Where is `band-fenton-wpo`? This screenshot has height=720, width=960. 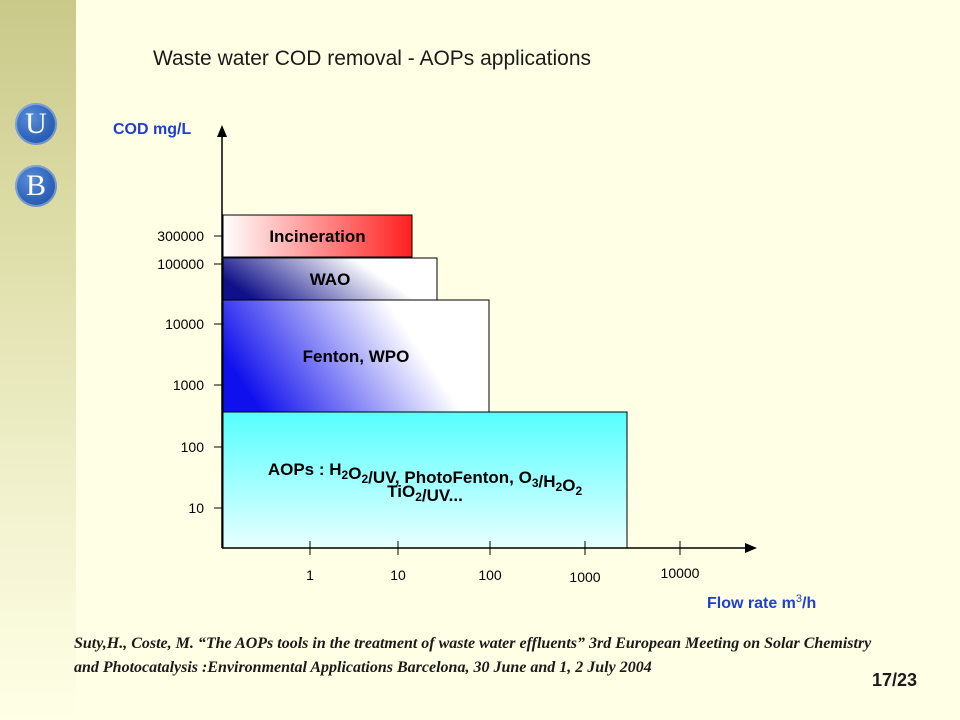
band-fenton-wpo is located at coordinates (356, 356).